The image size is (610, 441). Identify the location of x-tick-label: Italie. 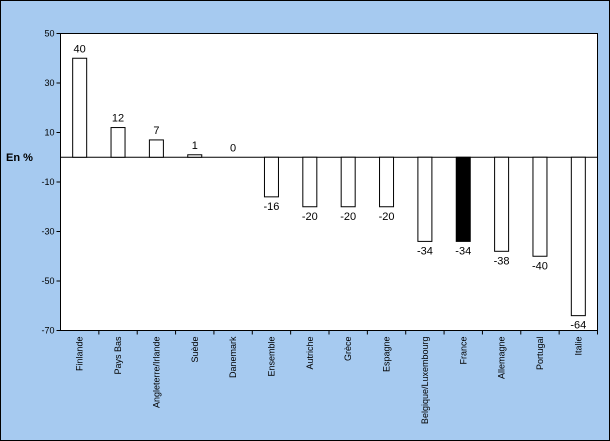
(578, 346).